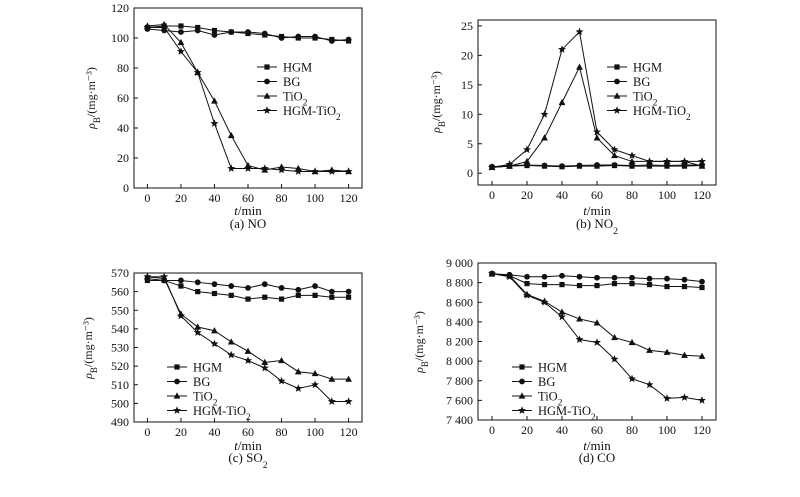 This screenshot has height=497, width=800. What do you see at coordinates (123, 158) in the screenshot?
I see `y-tick-label: 20` at bounding box center [123, 158].